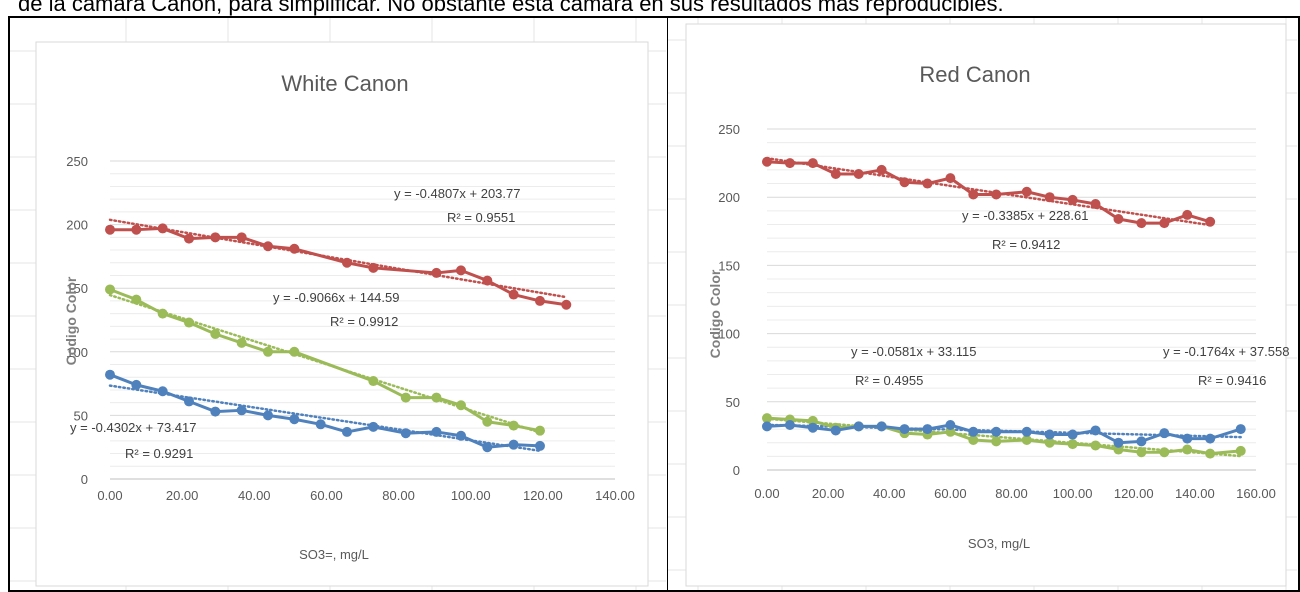 The height and width of the screenshot is (592, 1300). I want to click on trendline-equation: y = -0.4302x + 73.417, so click(133, 427).